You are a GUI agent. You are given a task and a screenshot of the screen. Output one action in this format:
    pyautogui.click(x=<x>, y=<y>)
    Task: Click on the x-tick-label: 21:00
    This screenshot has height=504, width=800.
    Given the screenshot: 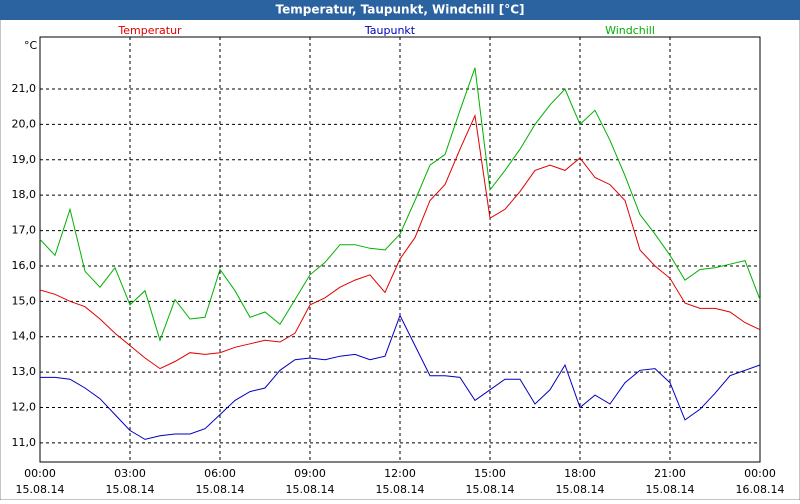 What is the action you would take?
    pyautogui.click(x=670, y=473)
    